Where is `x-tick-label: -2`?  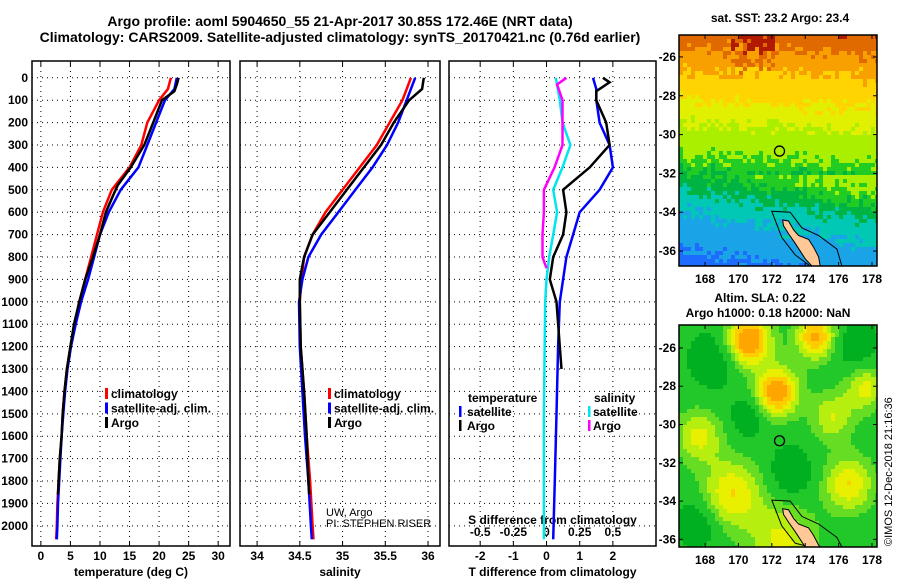
x-tick-label: -2 is located at coordinates (480, 556).